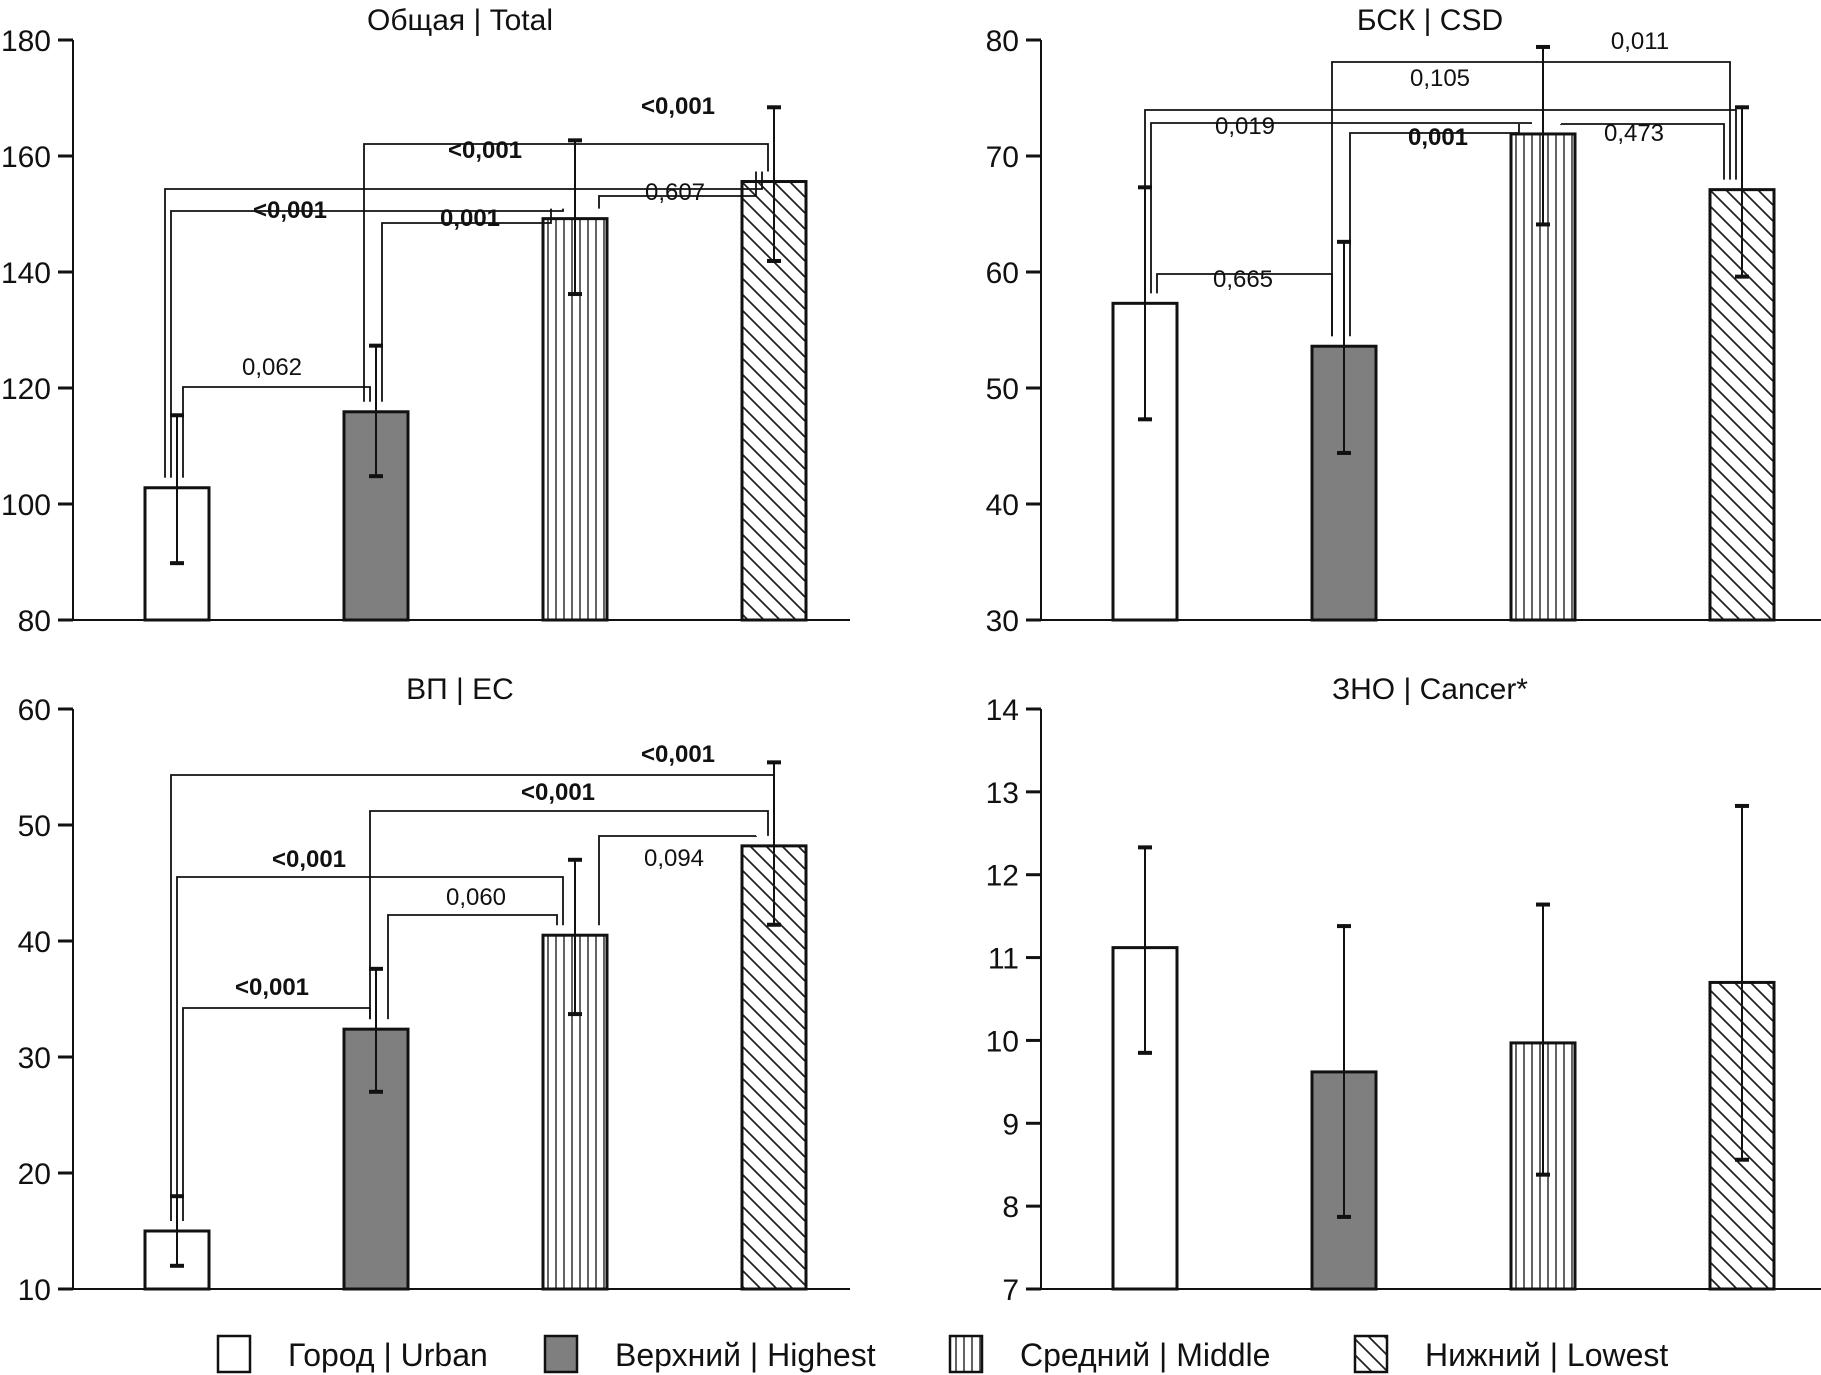 The height and width of the screenshot is (1375, 1821). What do you see at coordinates (26, 157) in the screenshot?
I see `y-tick-label: 160` at bounding box center [26, 157].